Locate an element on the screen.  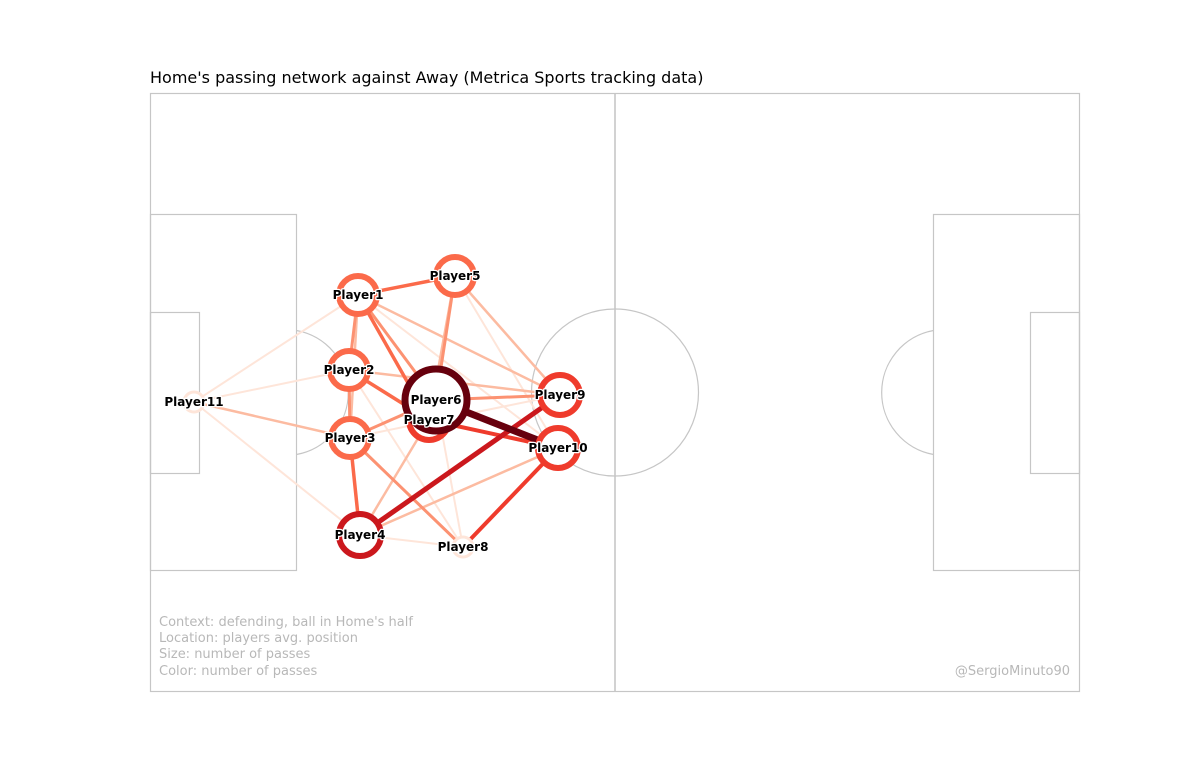
player-node-player3 is located at coordinates (350, 438).